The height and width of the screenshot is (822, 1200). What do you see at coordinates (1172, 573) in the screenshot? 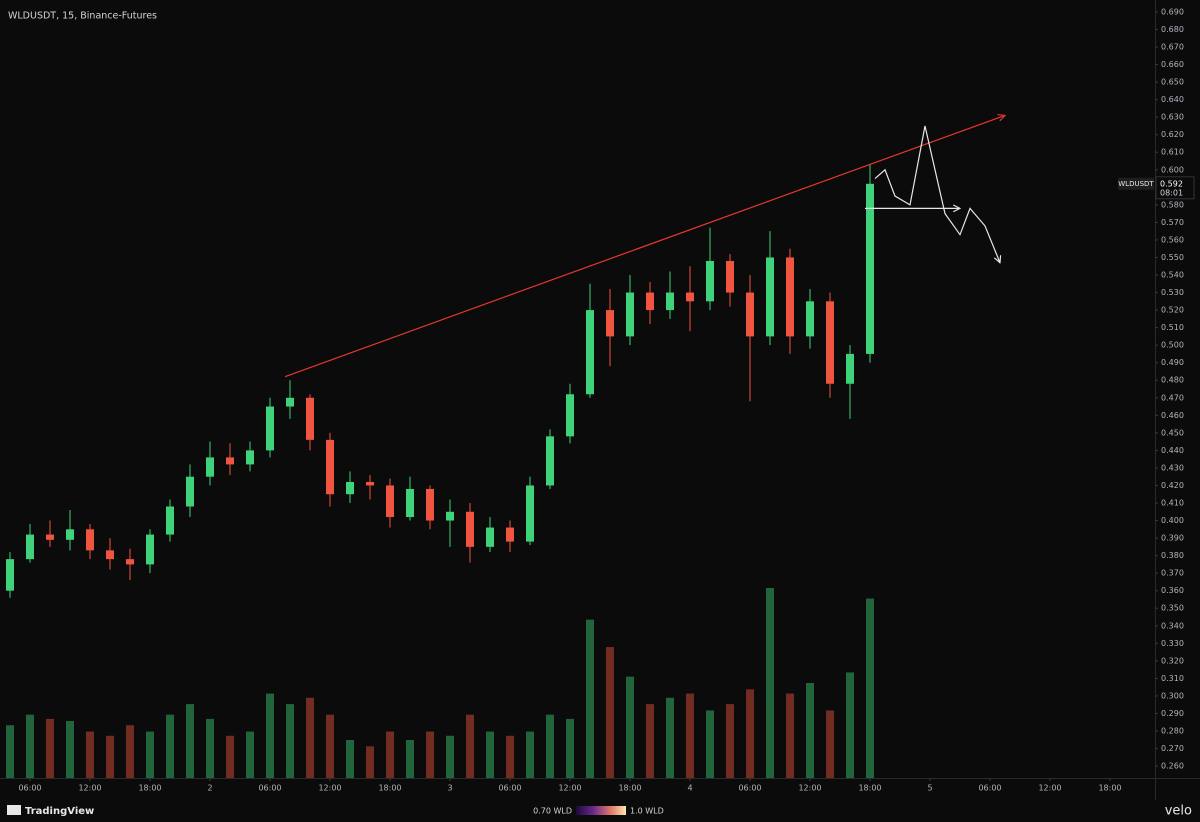
I see `y-tick-label: 0.370` at bounding box center [1172, 573].